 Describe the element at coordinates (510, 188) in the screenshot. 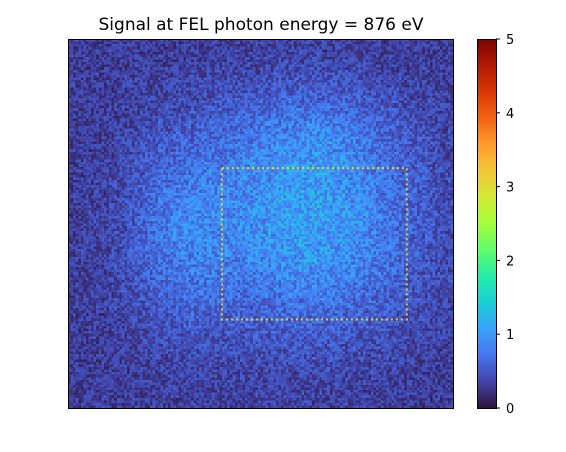

I see `colorbar-tick-label: 3` at that location.